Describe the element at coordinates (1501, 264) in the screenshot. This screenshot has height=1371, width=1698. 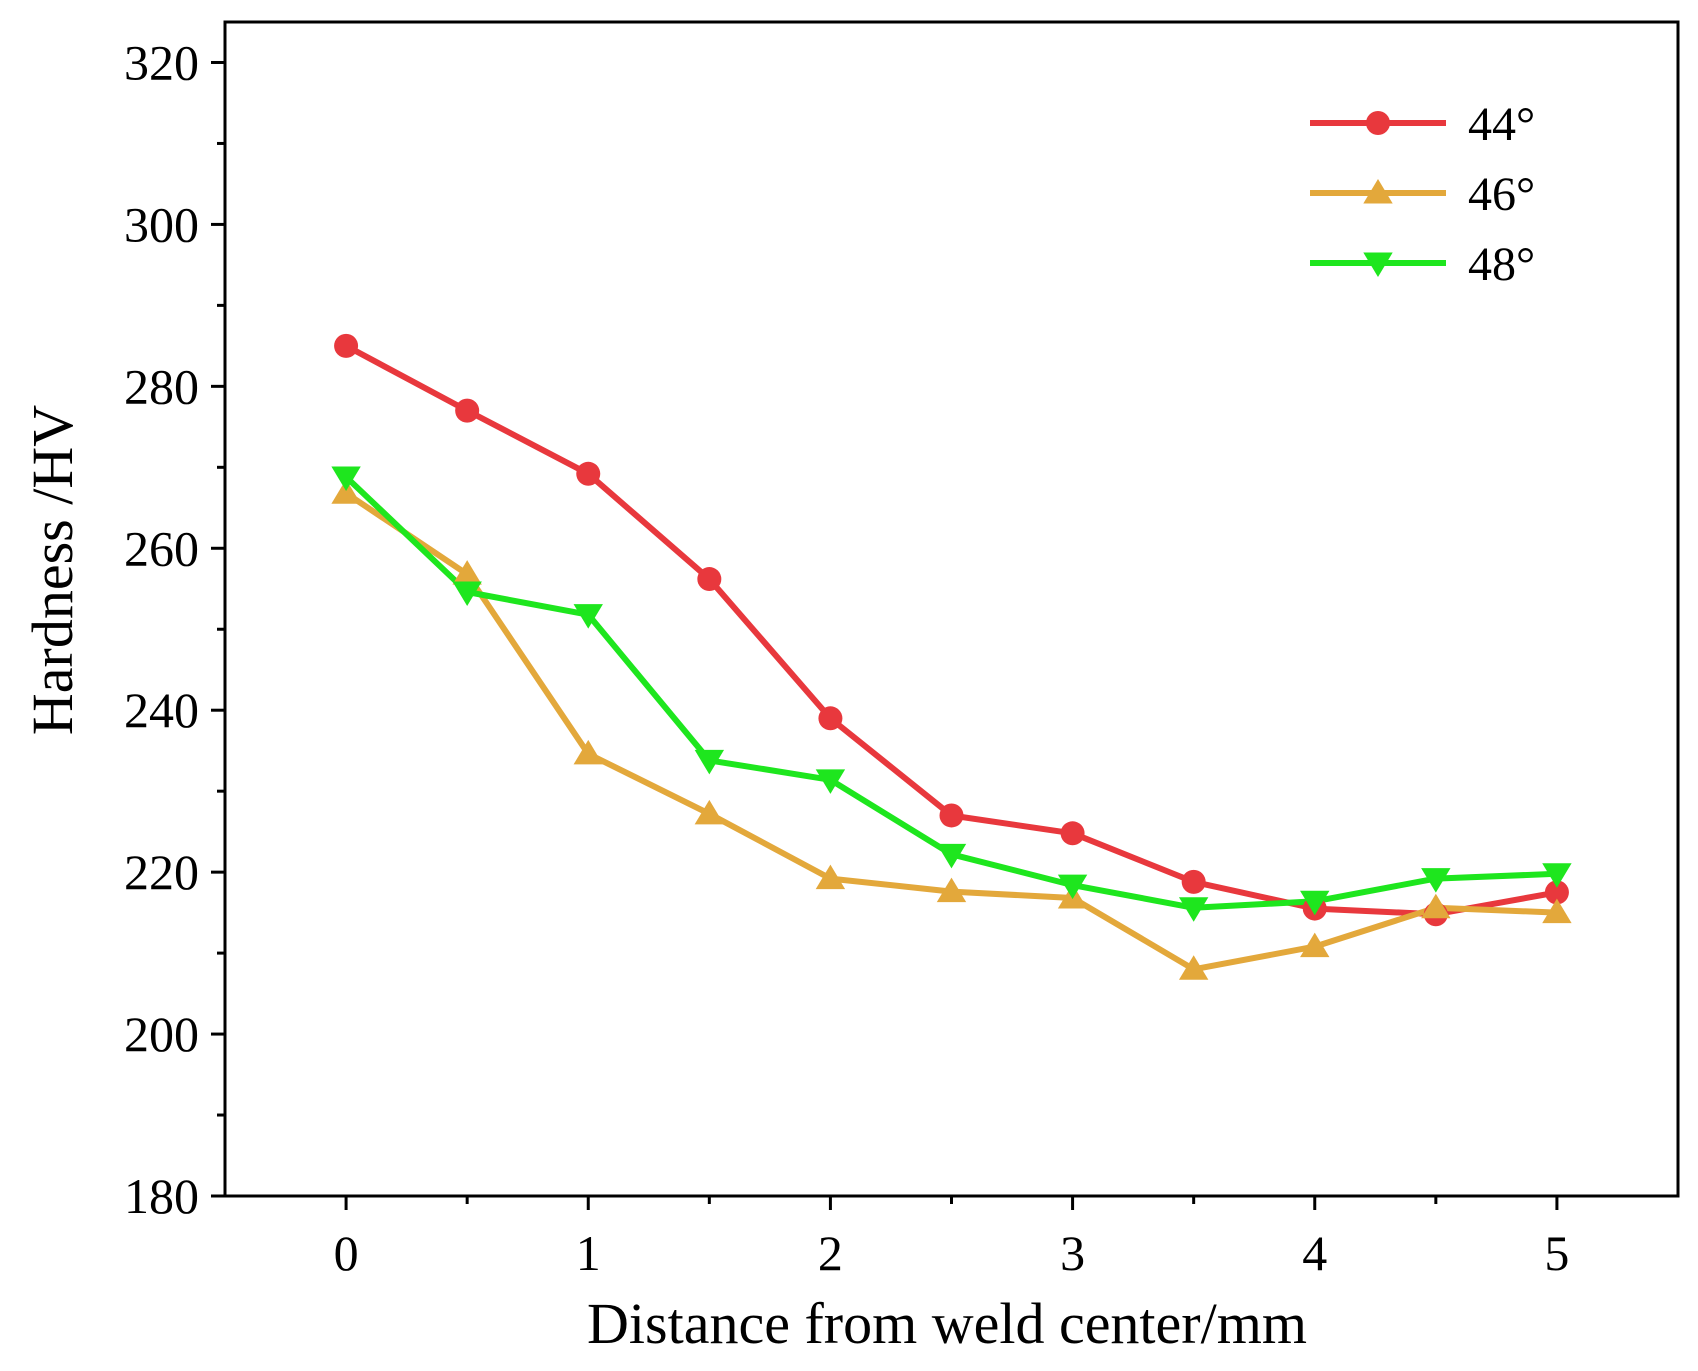
I see `legend-label: 48°` at that location.